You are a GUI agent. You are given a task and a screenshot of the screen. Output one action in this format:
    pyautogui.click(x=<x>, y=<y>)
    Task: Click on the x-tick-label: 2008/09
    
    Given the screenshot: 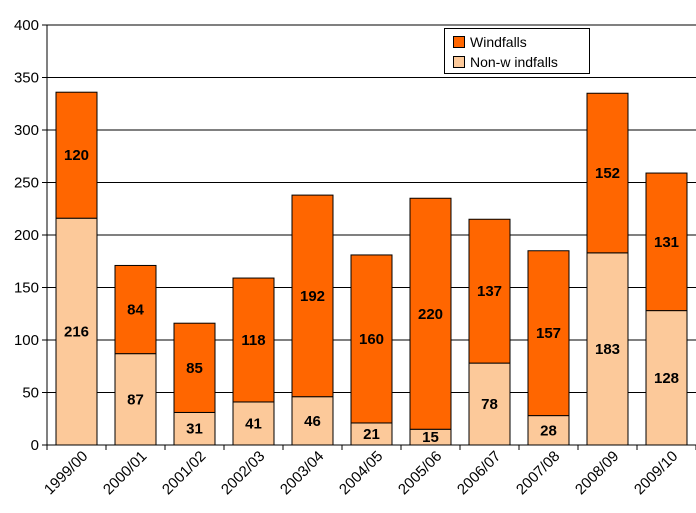 What is the action you would take?
    pyautogui.click(x=597, y=473)
    